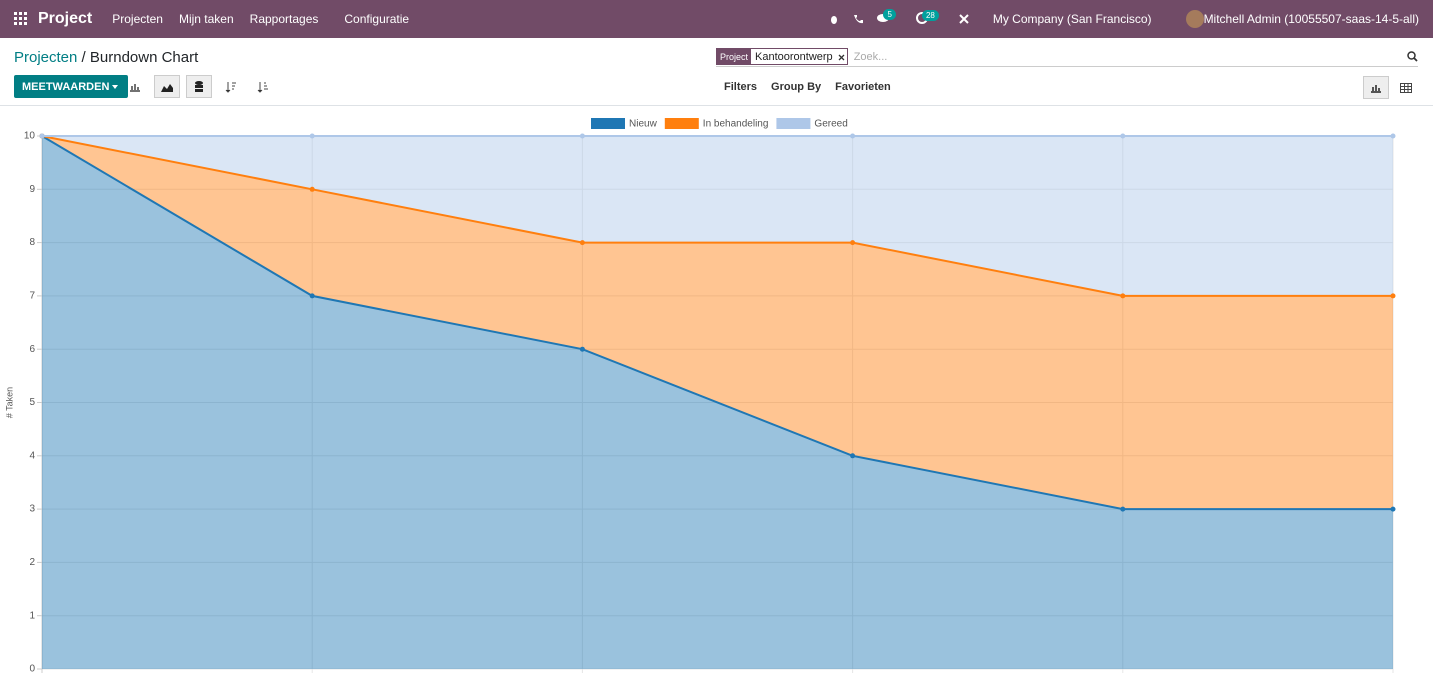 The image size is (1433, 673). I want to click on menu-item: Configuratie, so click(377, 19).